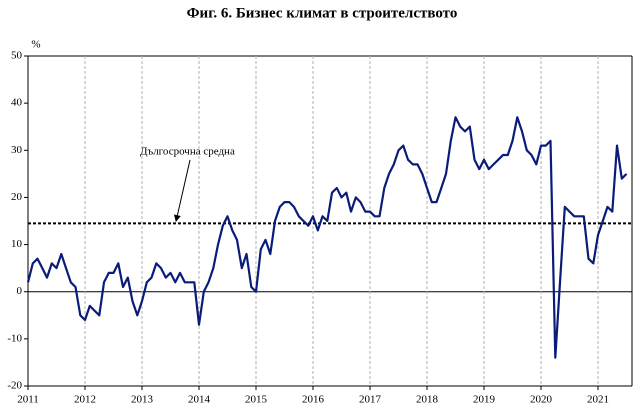 The image size is (644, 415). I want to click on annotation-arrow, so click(182, 191).